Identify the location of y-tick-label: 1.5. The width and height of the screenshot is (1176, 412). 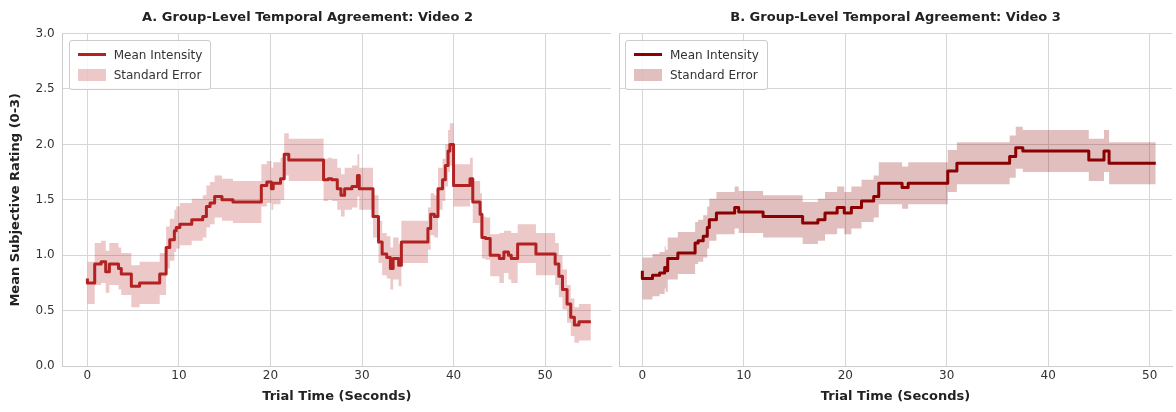
(45, 198).